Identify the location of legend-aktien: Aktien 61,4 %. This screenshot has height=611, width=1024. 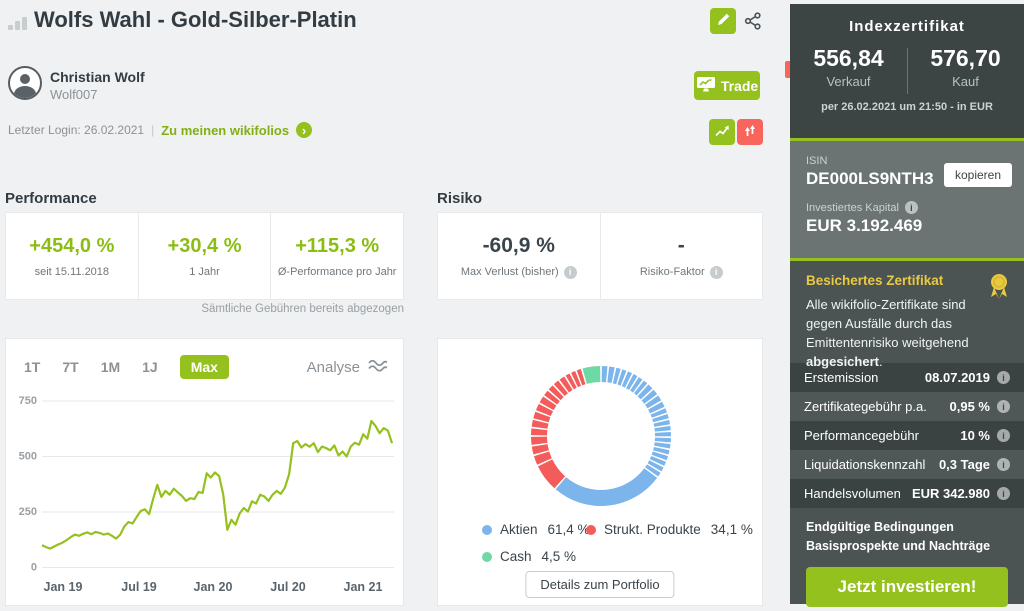
(536, 529).